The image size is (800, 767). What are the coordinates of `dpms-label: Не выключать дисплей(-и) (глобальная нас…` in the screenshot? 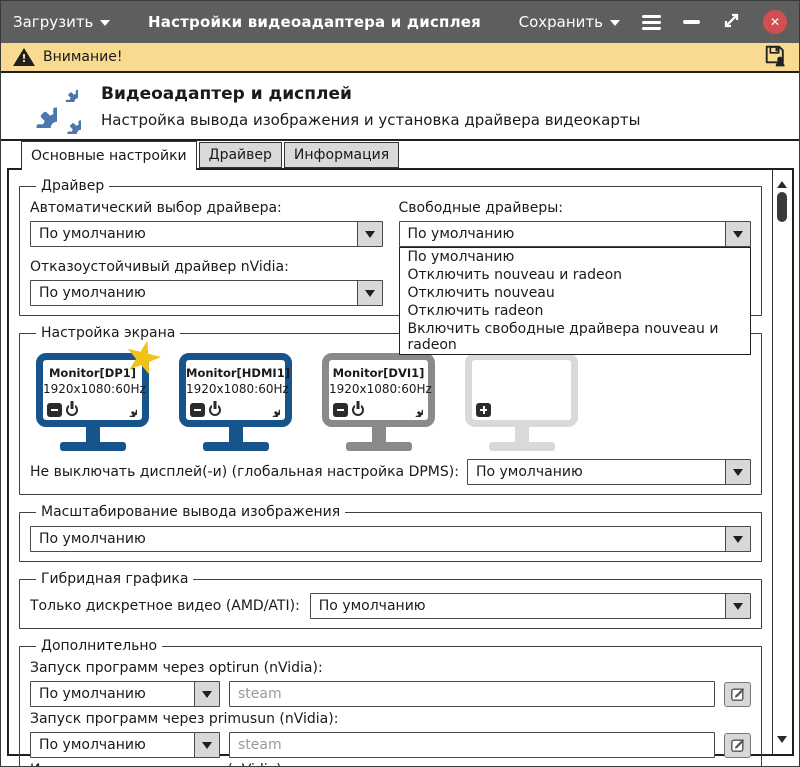 It's located at (244, 472).